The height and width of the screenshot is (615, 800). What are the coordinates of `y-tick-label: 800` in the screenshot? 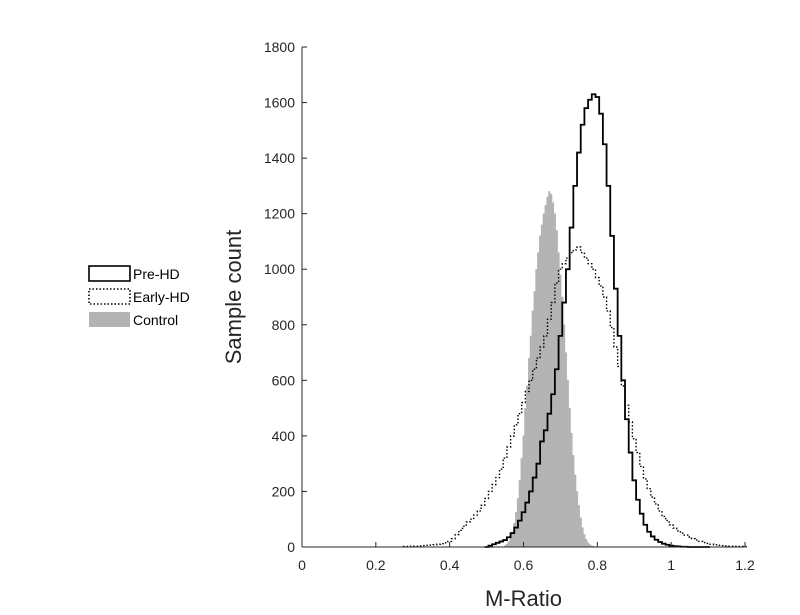 It's located at (284, 325).